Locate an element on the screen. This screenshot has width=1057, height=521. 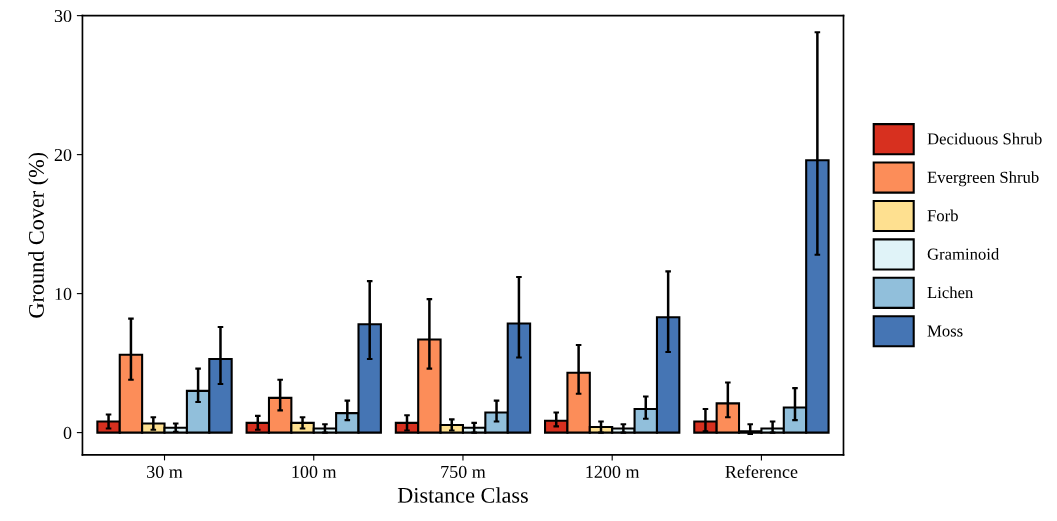
legend-label: Lichen is located at coordinates (950, 292).